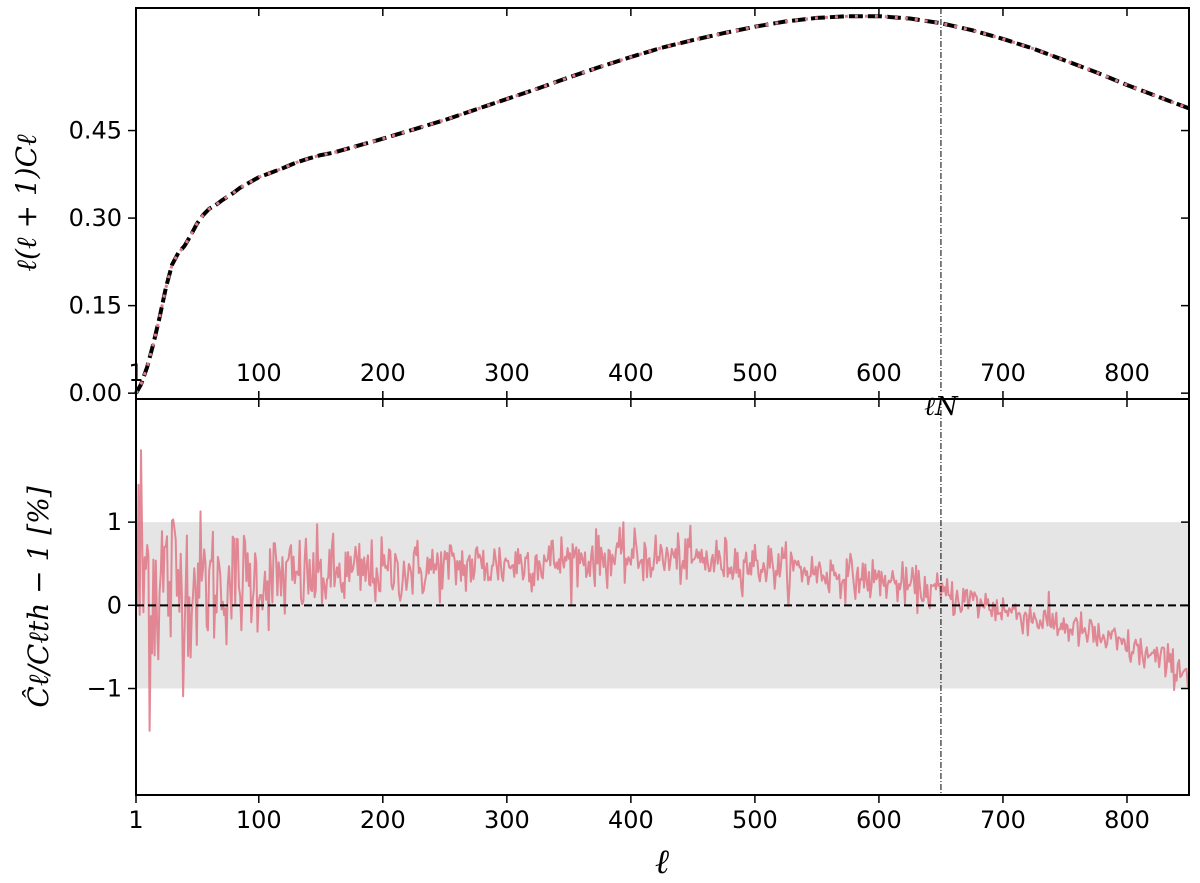  What do you see at coordinates (383, 373) in the screenshot?
I see `top-xtick-label: 200` at bounding box center [383, 373].